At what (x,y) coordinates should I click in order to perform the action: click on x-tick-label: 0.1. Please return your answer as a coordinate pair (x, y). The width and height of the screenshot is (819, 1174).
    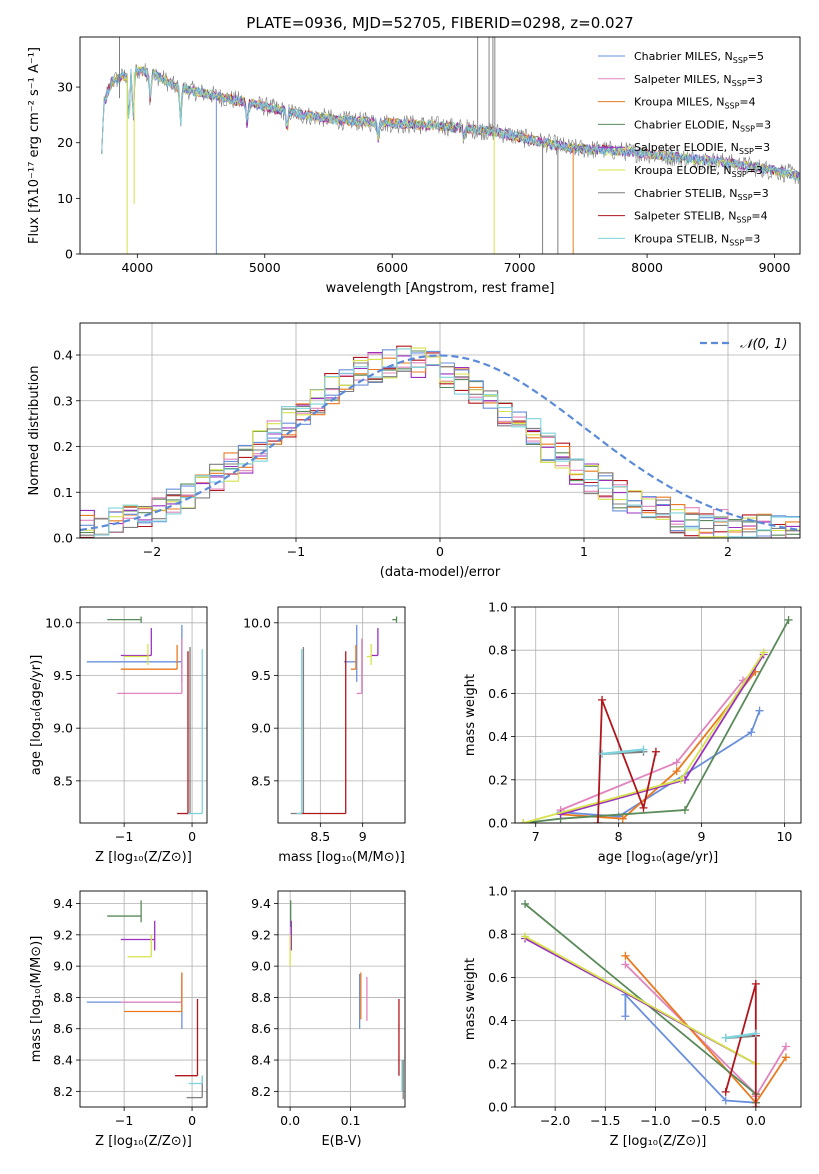
    Looking at the image, I should click on (351, 1120).